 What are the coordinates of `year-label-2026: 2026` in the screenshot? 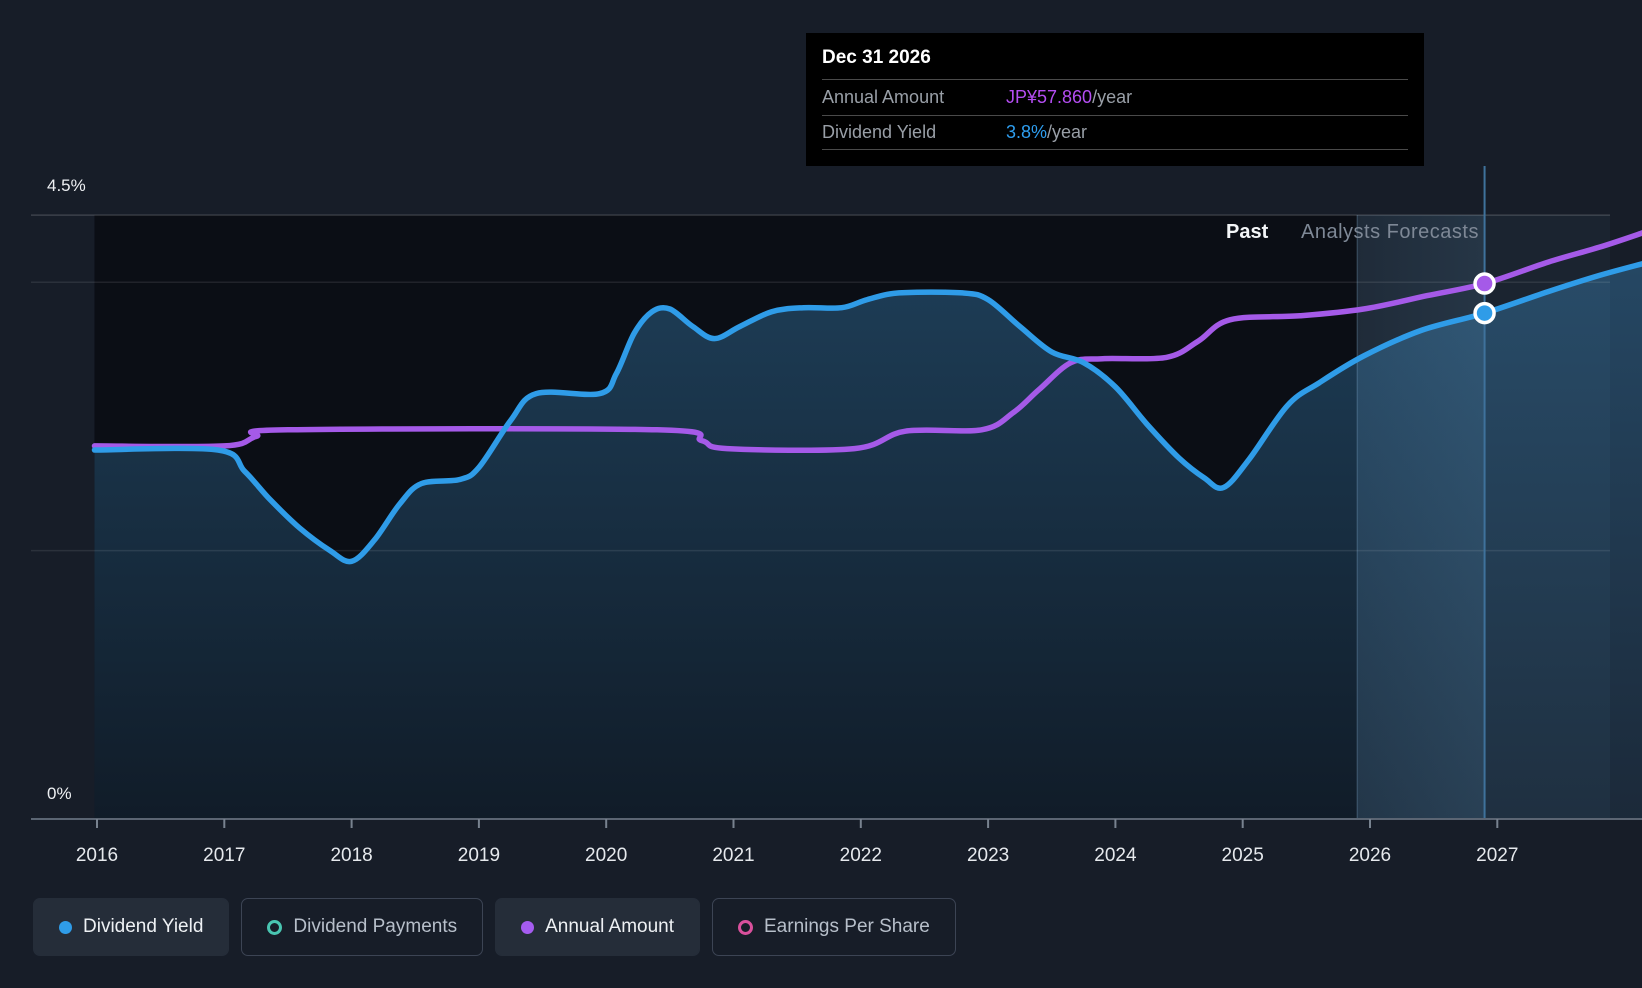 It's located at (1370, 855).